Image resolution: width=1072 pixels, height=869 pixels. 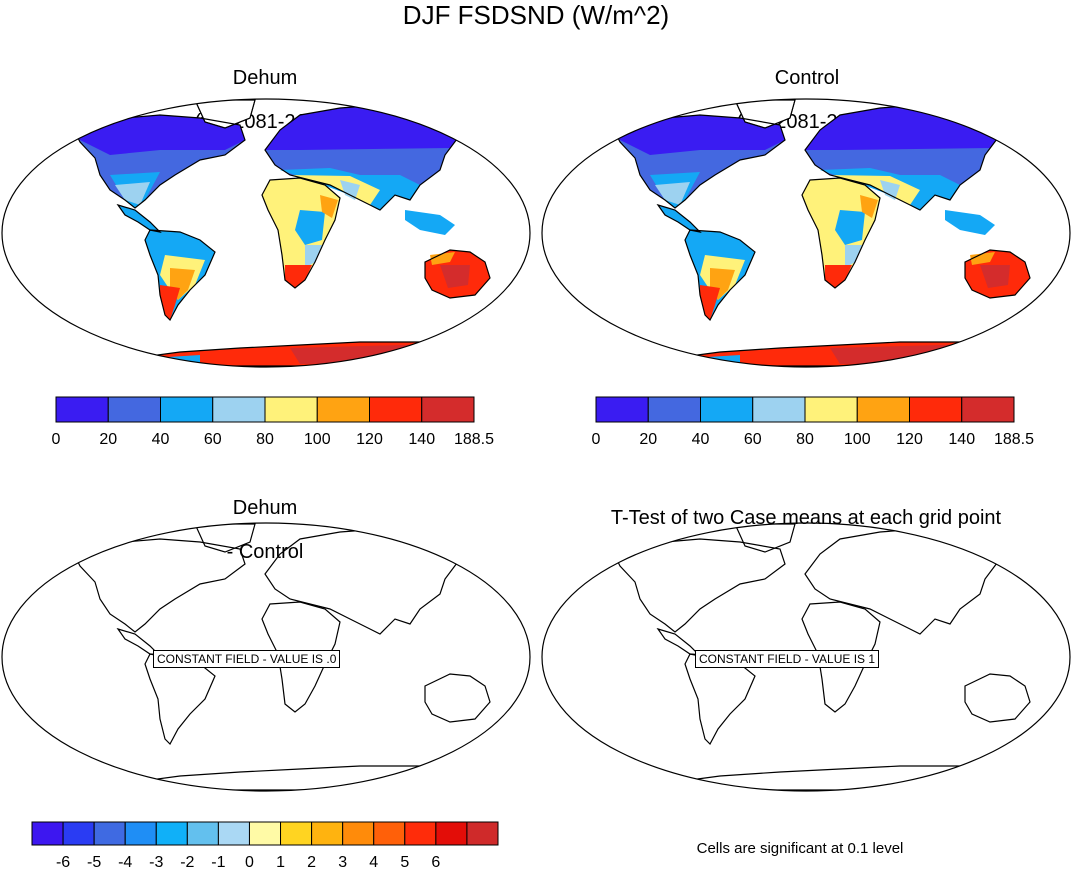 I want to click on colorbar-difference: -6 -5 -4 -3 -2 -1 0 1 2 3 4 5 6, so click(x=265, y=845).